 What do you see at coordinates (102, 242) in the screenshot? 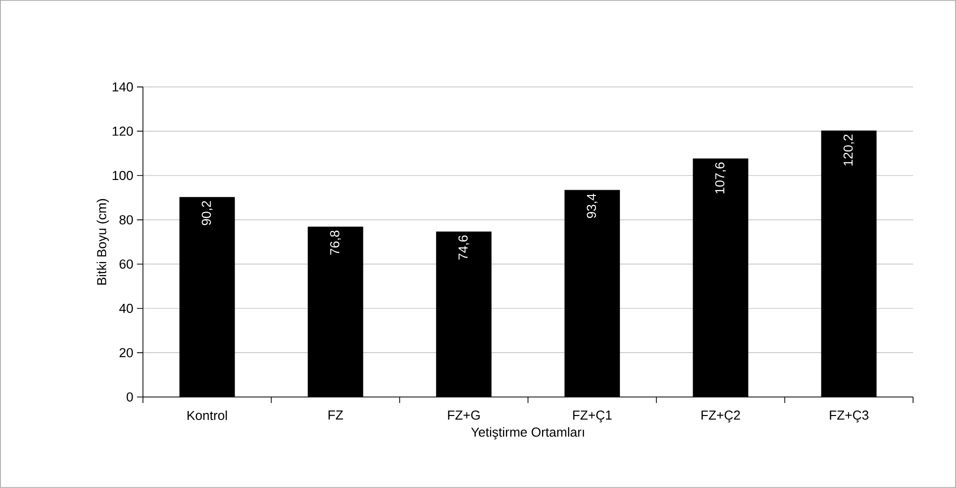
I see `y-axis-title: Bitki Boyu (cm)` at bounding box center [102, 242].